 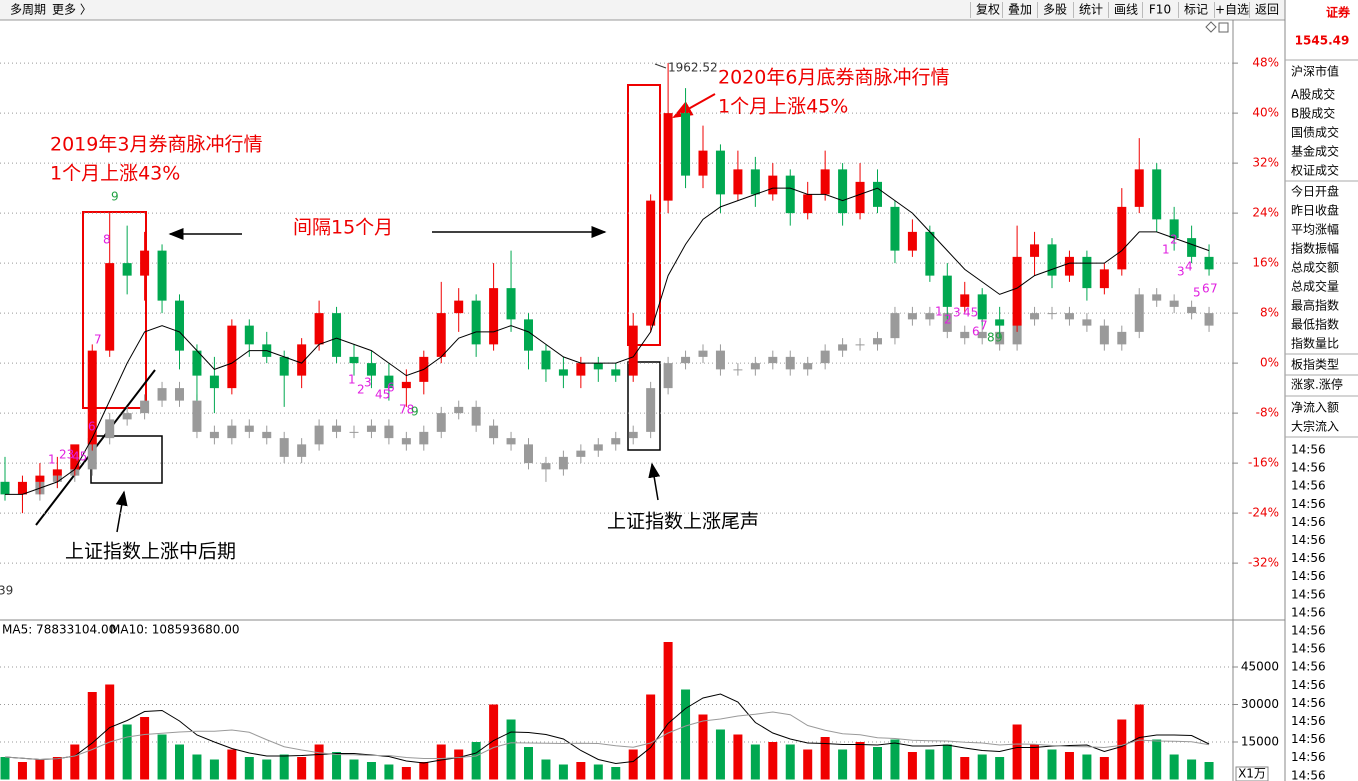 What do you see at coordinates (1315, 267) in the screenshot?
I see `sidebar-item: 总成交额` at bounding box center [1315, 267].